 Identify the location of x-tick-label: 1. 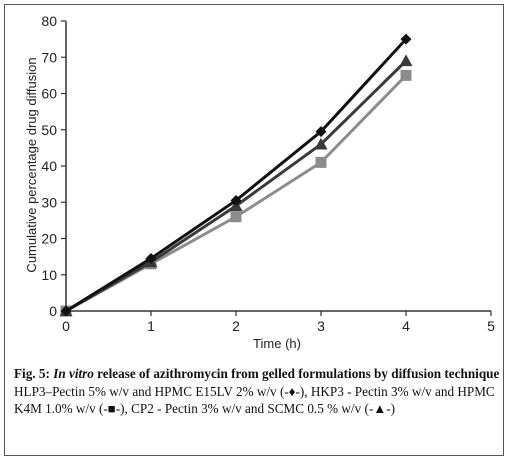
(151, 326).